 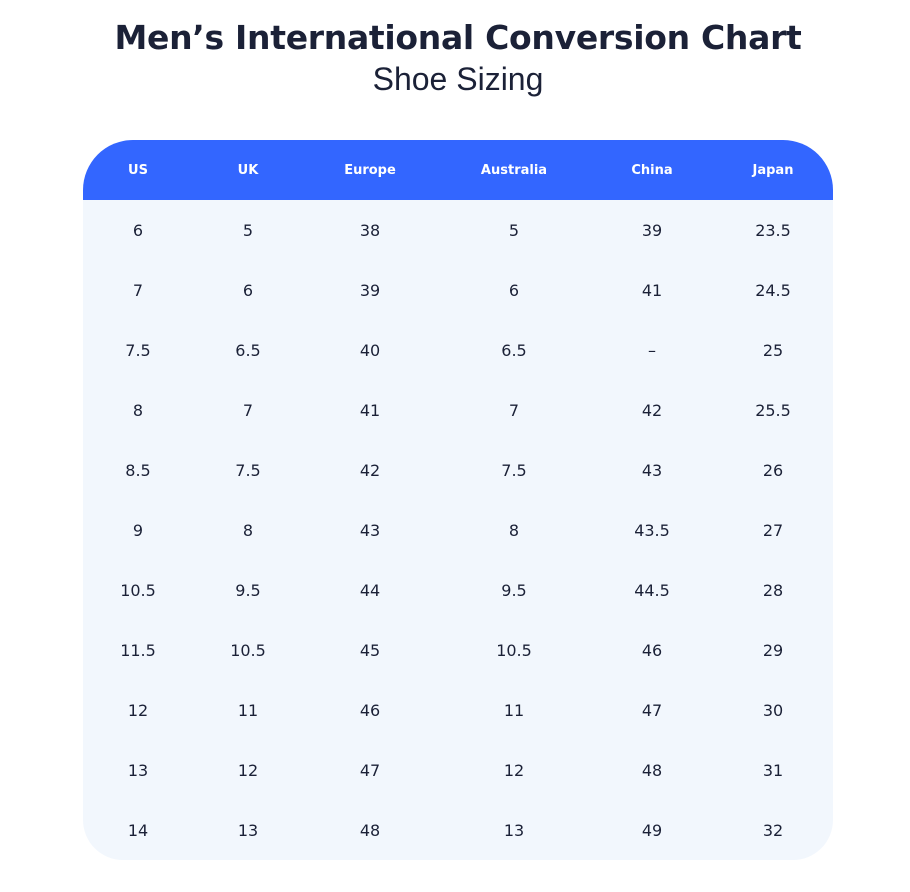 I want to click on cell-australia: 9.5, so click(x=514, y=590).